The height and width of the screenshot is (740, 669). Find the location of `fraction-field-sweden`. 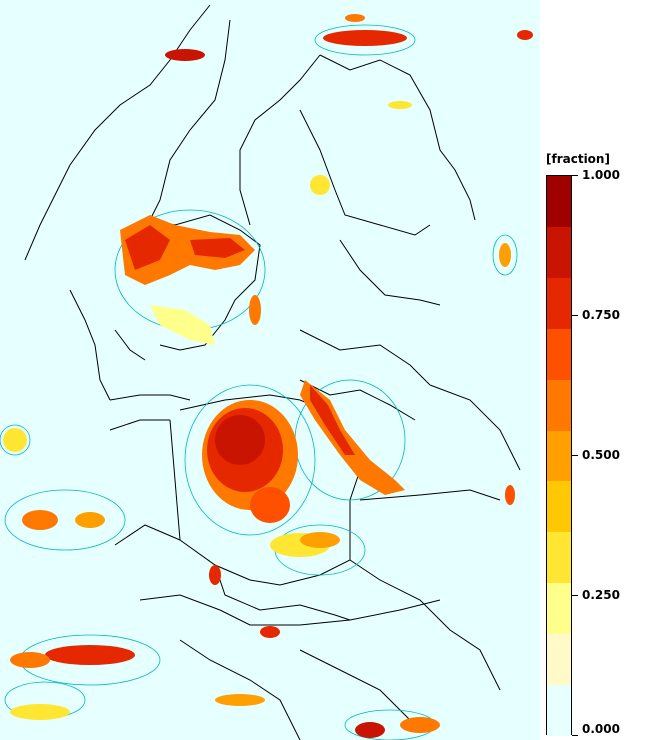

fraction-field-sweden is located at coordinates (190, 280).